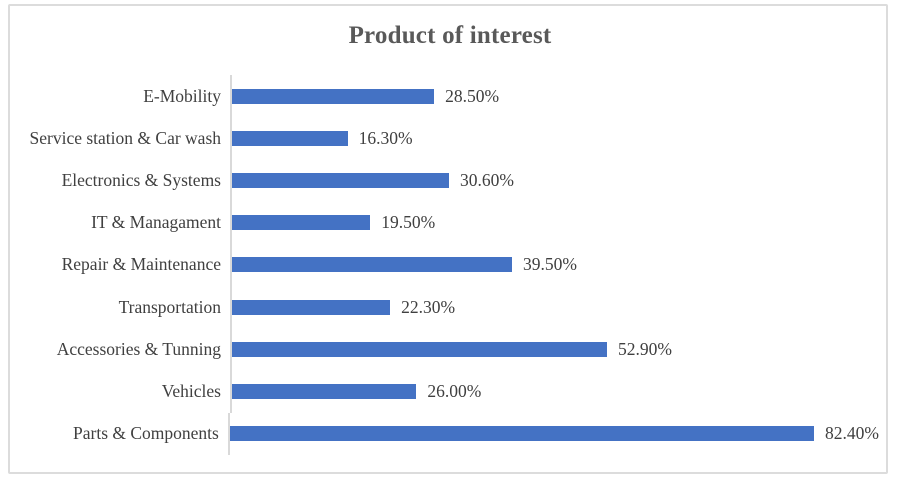 This screenshot has height=483, width=900. I want to click on bar-row: Accessories & Tunning 52.90%, so click(445, 349).